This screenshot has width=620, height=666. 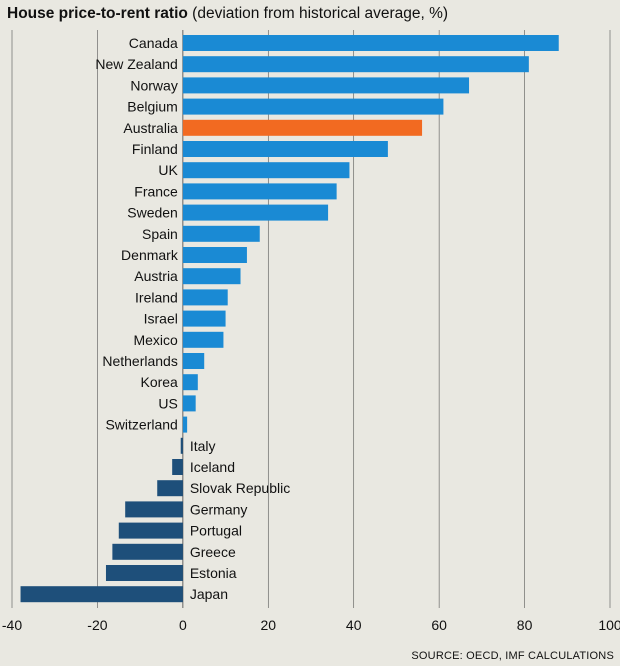 What do you see at coordinates (439, 625) in the screenshot?
I see `x-tick-label: 60` at bounding box center [439, 625].